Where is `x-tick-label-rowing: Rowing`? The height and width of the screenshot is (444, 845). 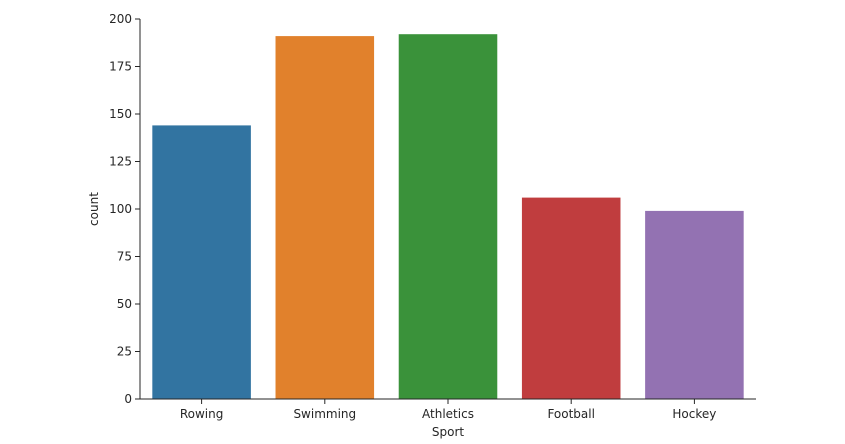
x-tick-label-rowing: Rowing is located at coordinates (202, 414).